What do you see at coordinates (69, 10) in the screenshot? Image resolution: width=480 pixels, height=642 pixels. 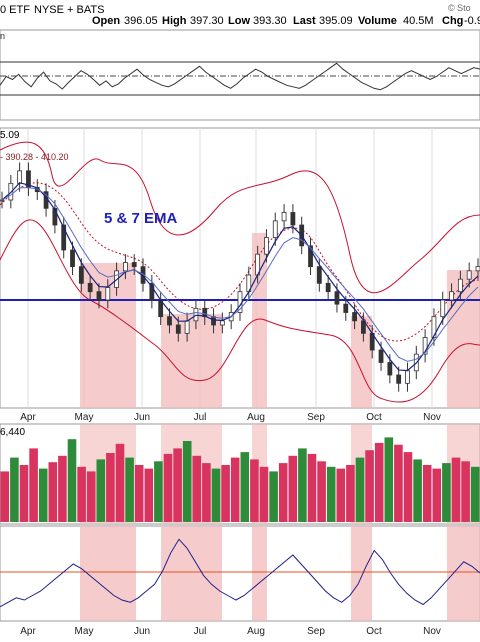 I see `exchange-text: NYSE + BATS` at bounding box center [69, 10].